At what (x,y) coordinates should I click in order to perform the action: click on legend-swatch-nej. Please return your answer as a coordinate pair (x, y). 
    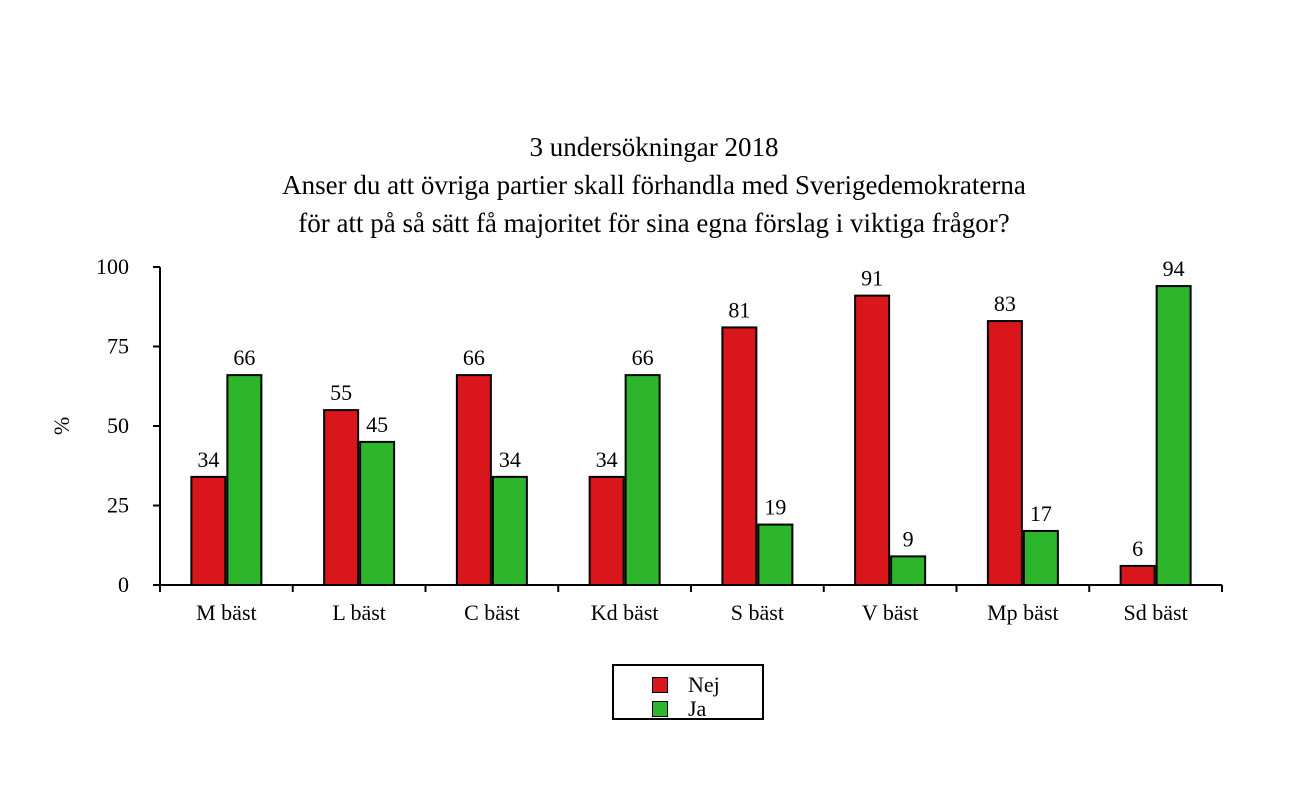
    Looking at the image, I should click on (660, 685).